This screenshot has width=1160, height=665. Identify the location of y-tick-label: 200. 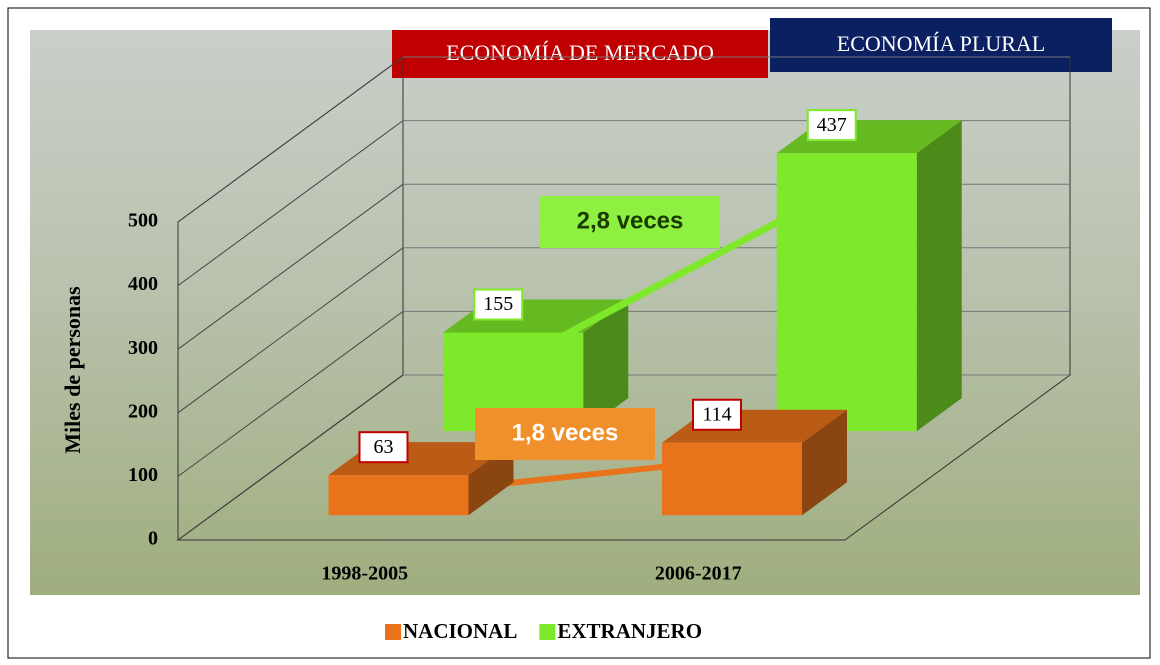
(143, 411).